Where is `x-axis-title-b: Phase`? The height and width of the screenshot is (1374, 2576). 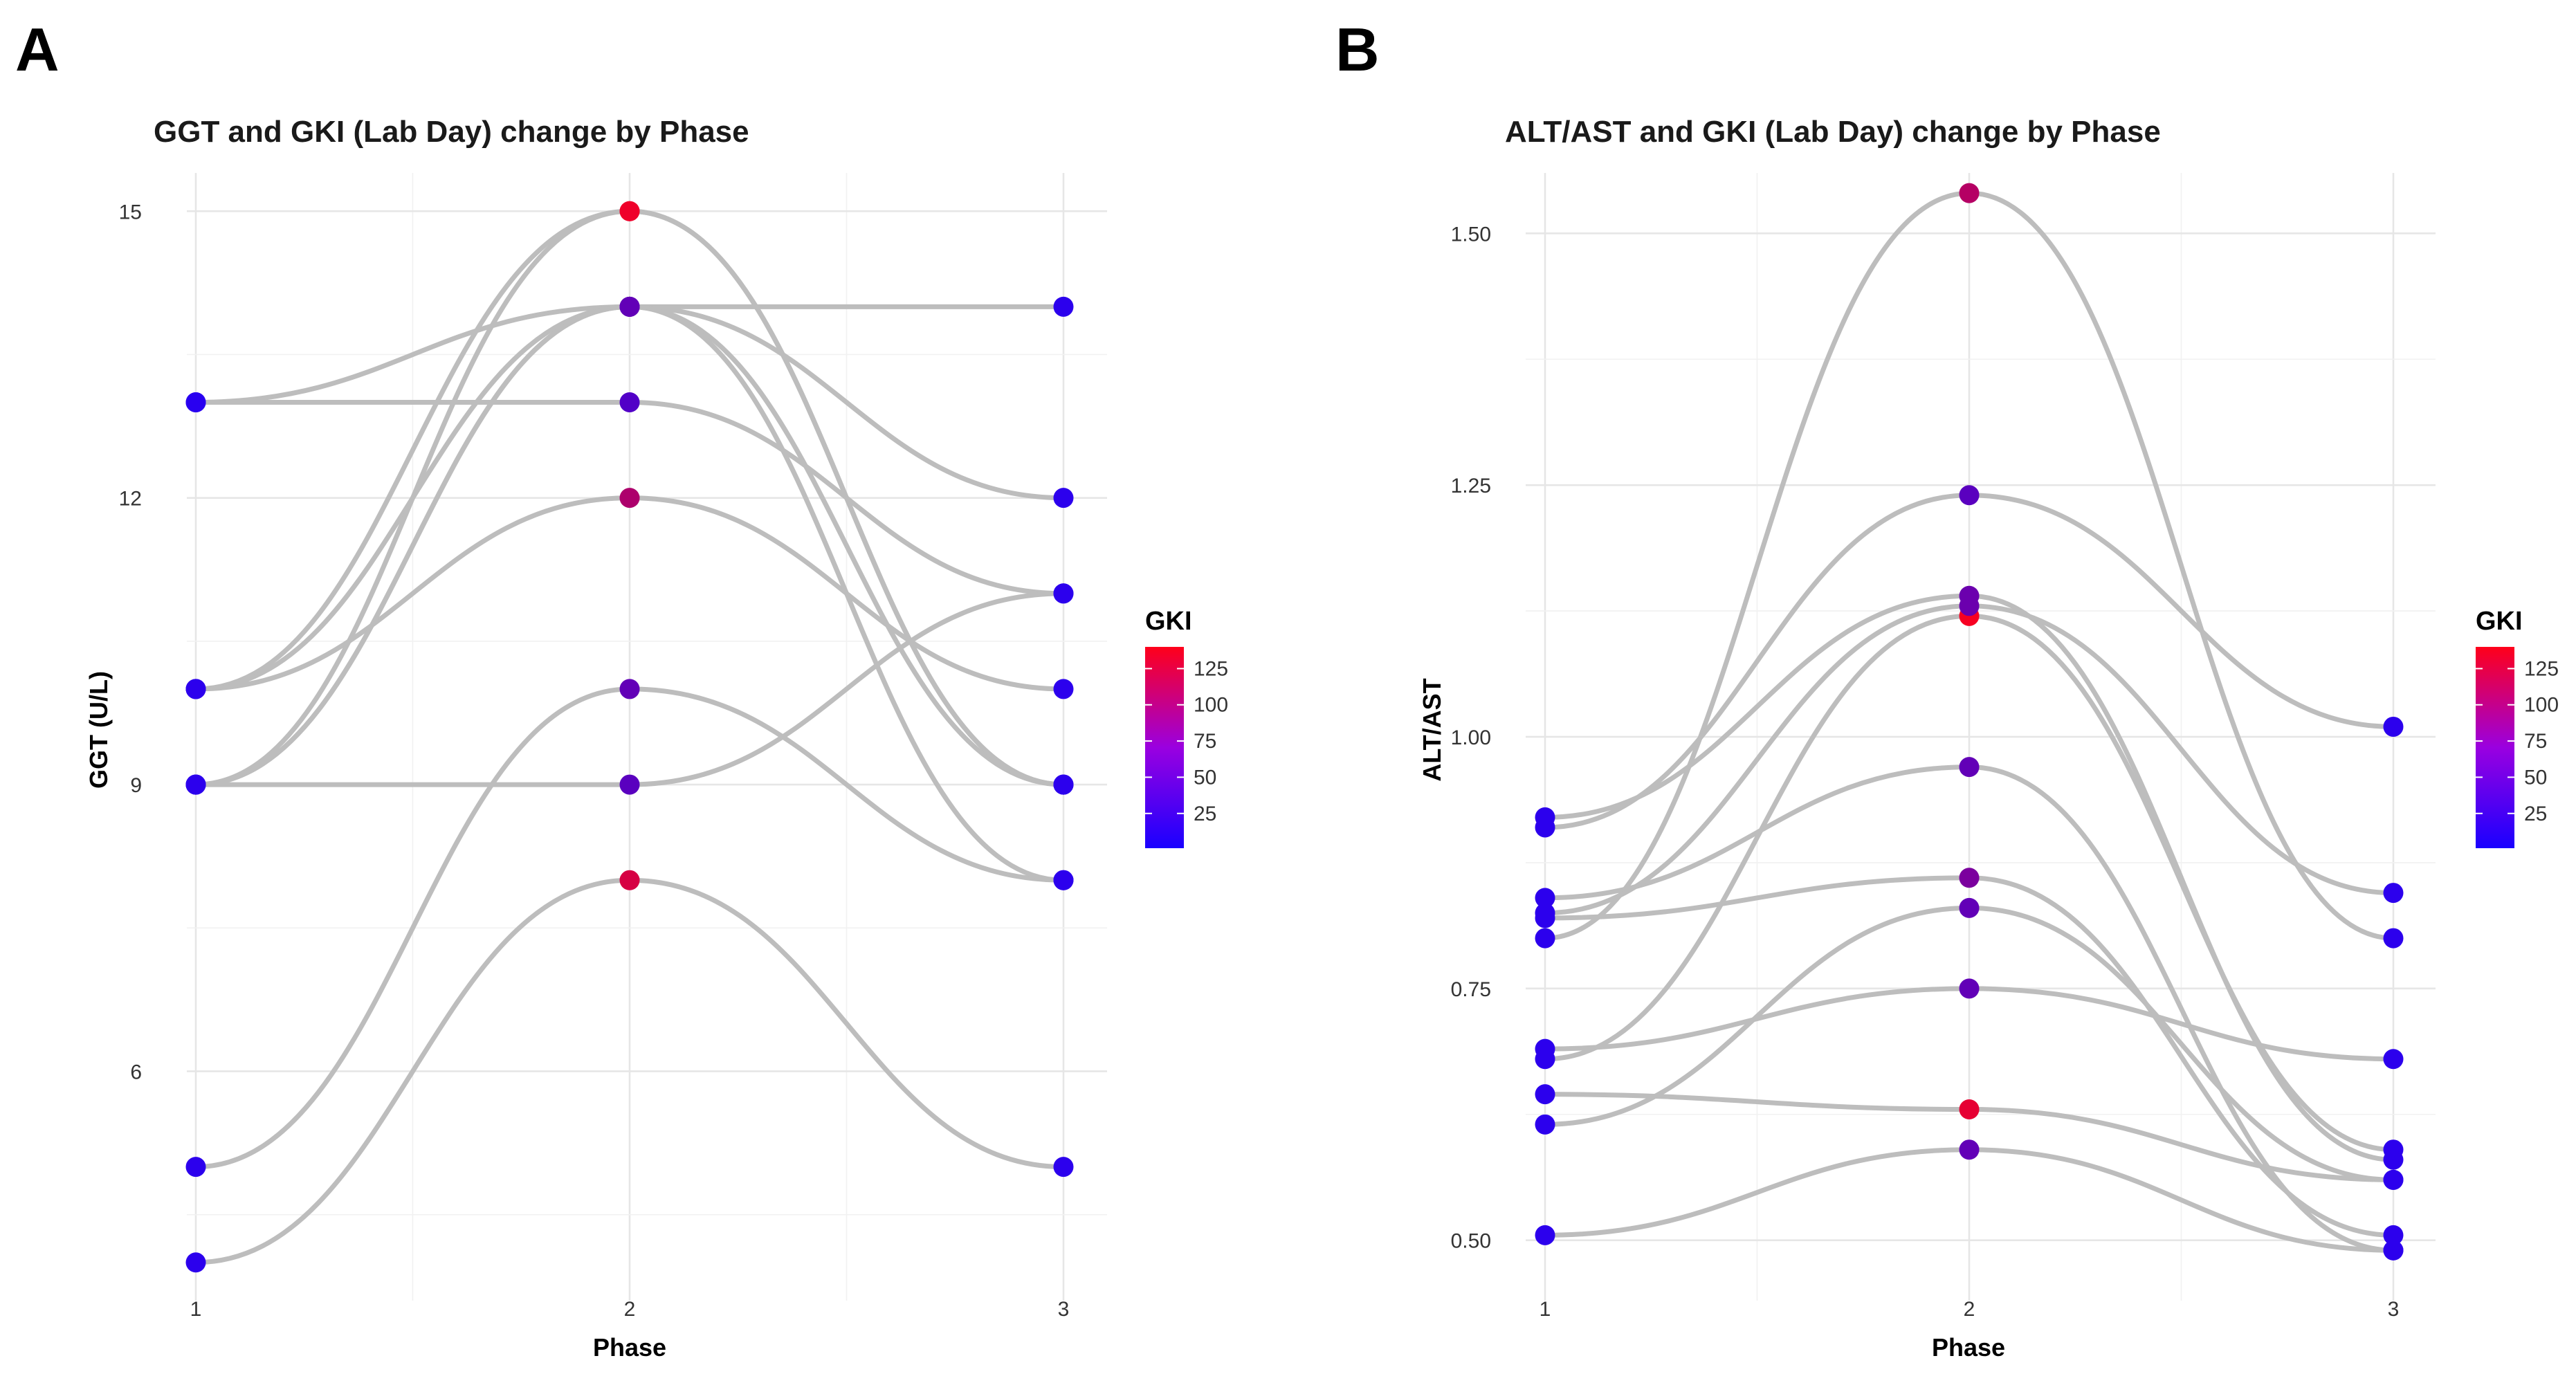 x-axis-title-b: Phase is located at coordinates (1969, 1347).